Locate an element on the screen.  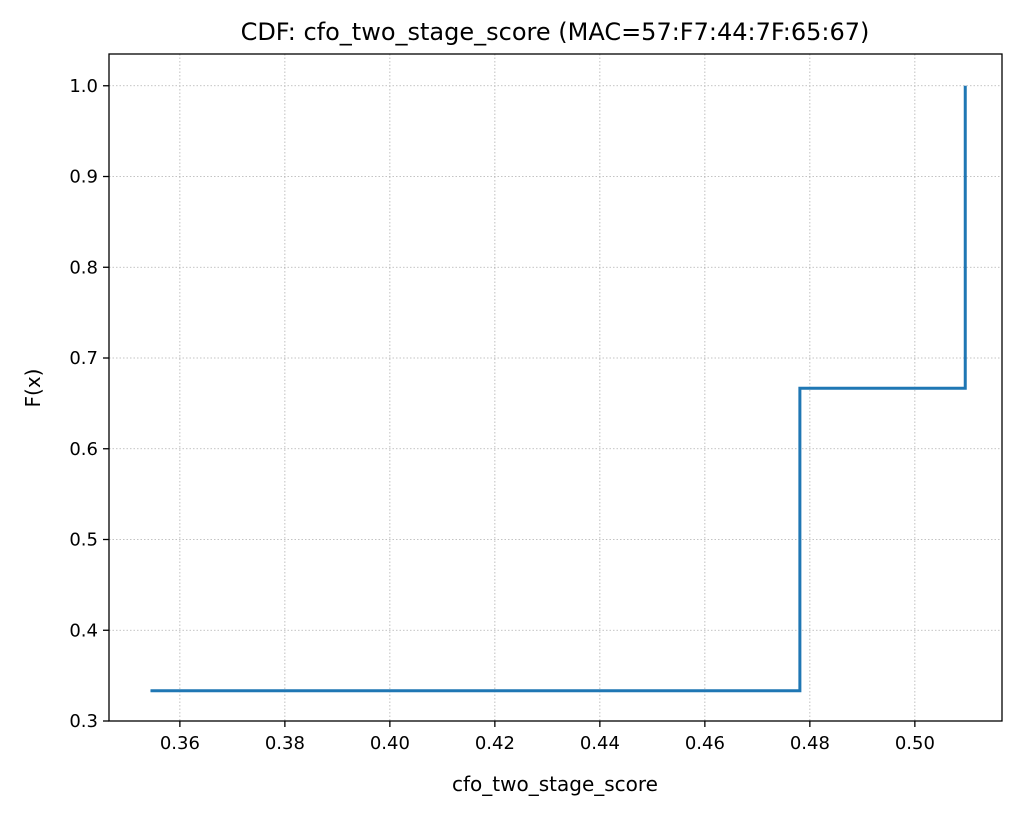
x-axis-label: cfo_two_stage_score is located at coordinates (555, 784).